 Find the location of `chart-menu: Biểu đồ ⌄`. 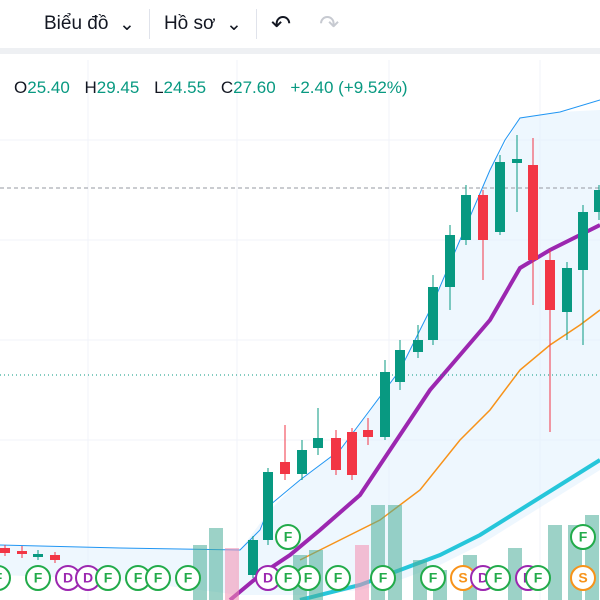

chart-menu: Biểu đồ ⌄ is located at coordinates (74, 24).